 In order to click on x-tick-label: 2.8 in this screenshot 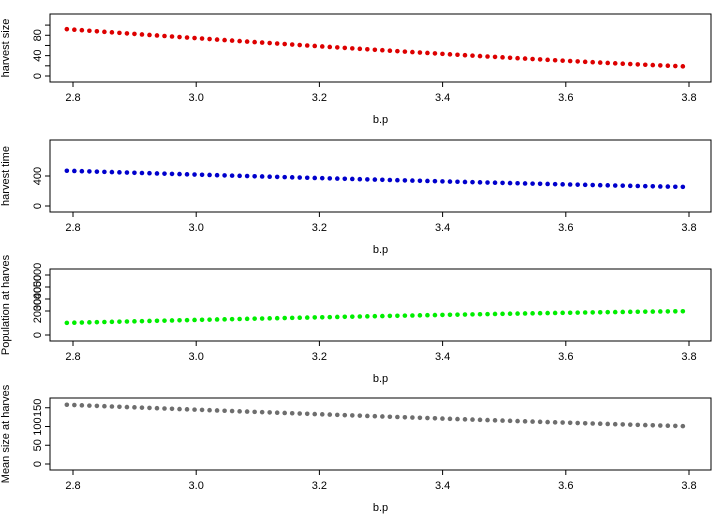, I will do `click(72, 486)`.